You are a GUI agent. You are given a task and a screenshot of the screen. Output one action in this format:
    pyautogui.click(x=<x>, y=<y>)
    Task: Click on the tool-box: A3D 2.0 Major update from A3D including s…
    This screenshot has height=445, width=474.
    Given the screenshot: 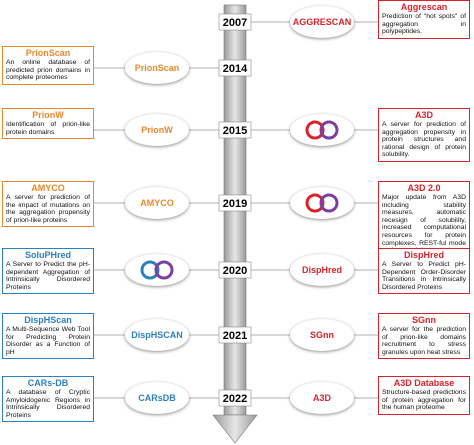 What is the action you would take?
    pyautogui.click(x=424, y=219)
    